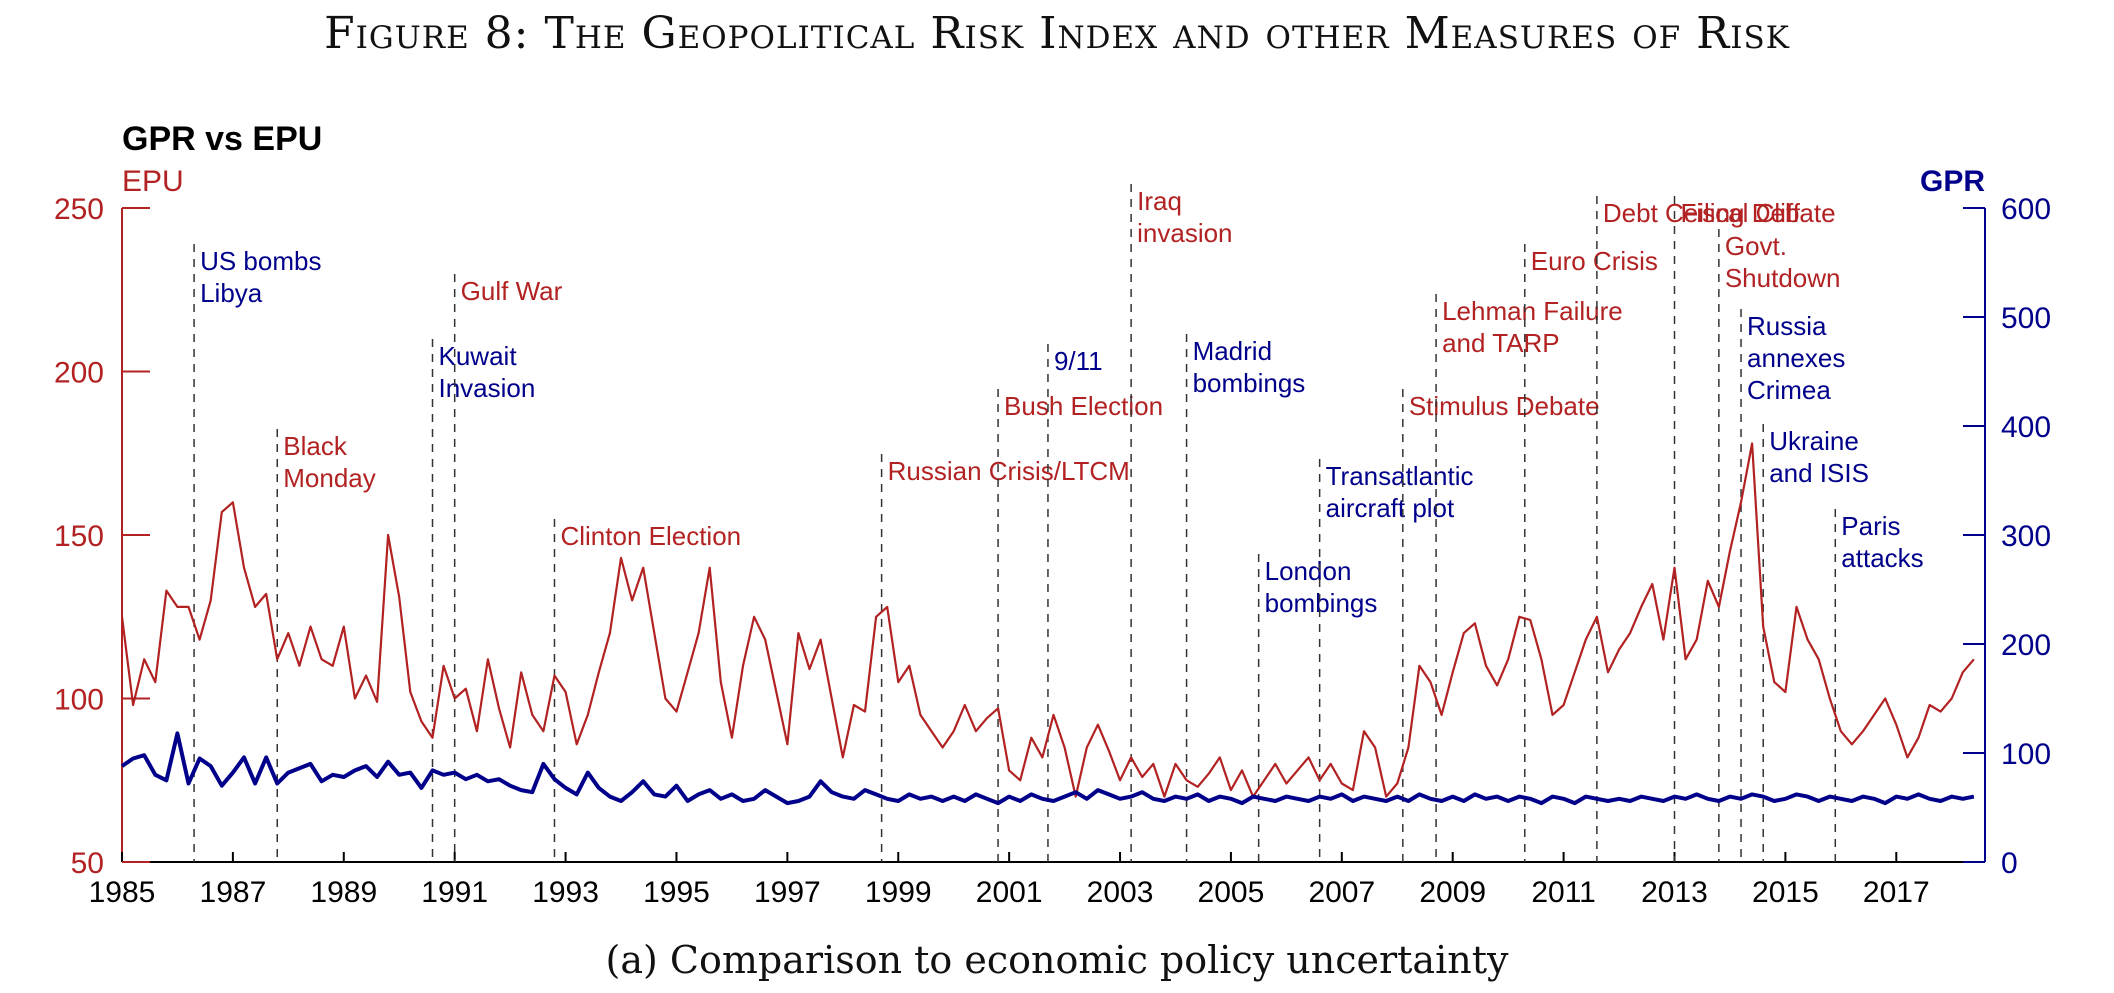 Image resolution: width=2114 pixels, height=993 pixels. What do you see at coordinates (1882, 558) in the screenshot?
I see `event-label: attacks` at bounding box center [1882, 558].